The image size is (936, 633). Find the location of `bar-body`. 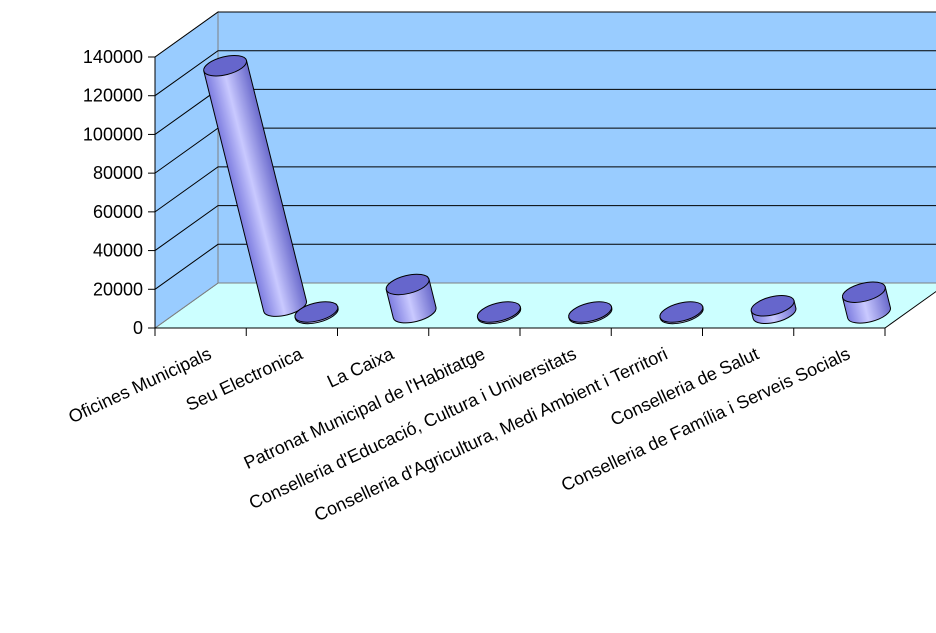

bar-body is located at coordinates (255, 188).